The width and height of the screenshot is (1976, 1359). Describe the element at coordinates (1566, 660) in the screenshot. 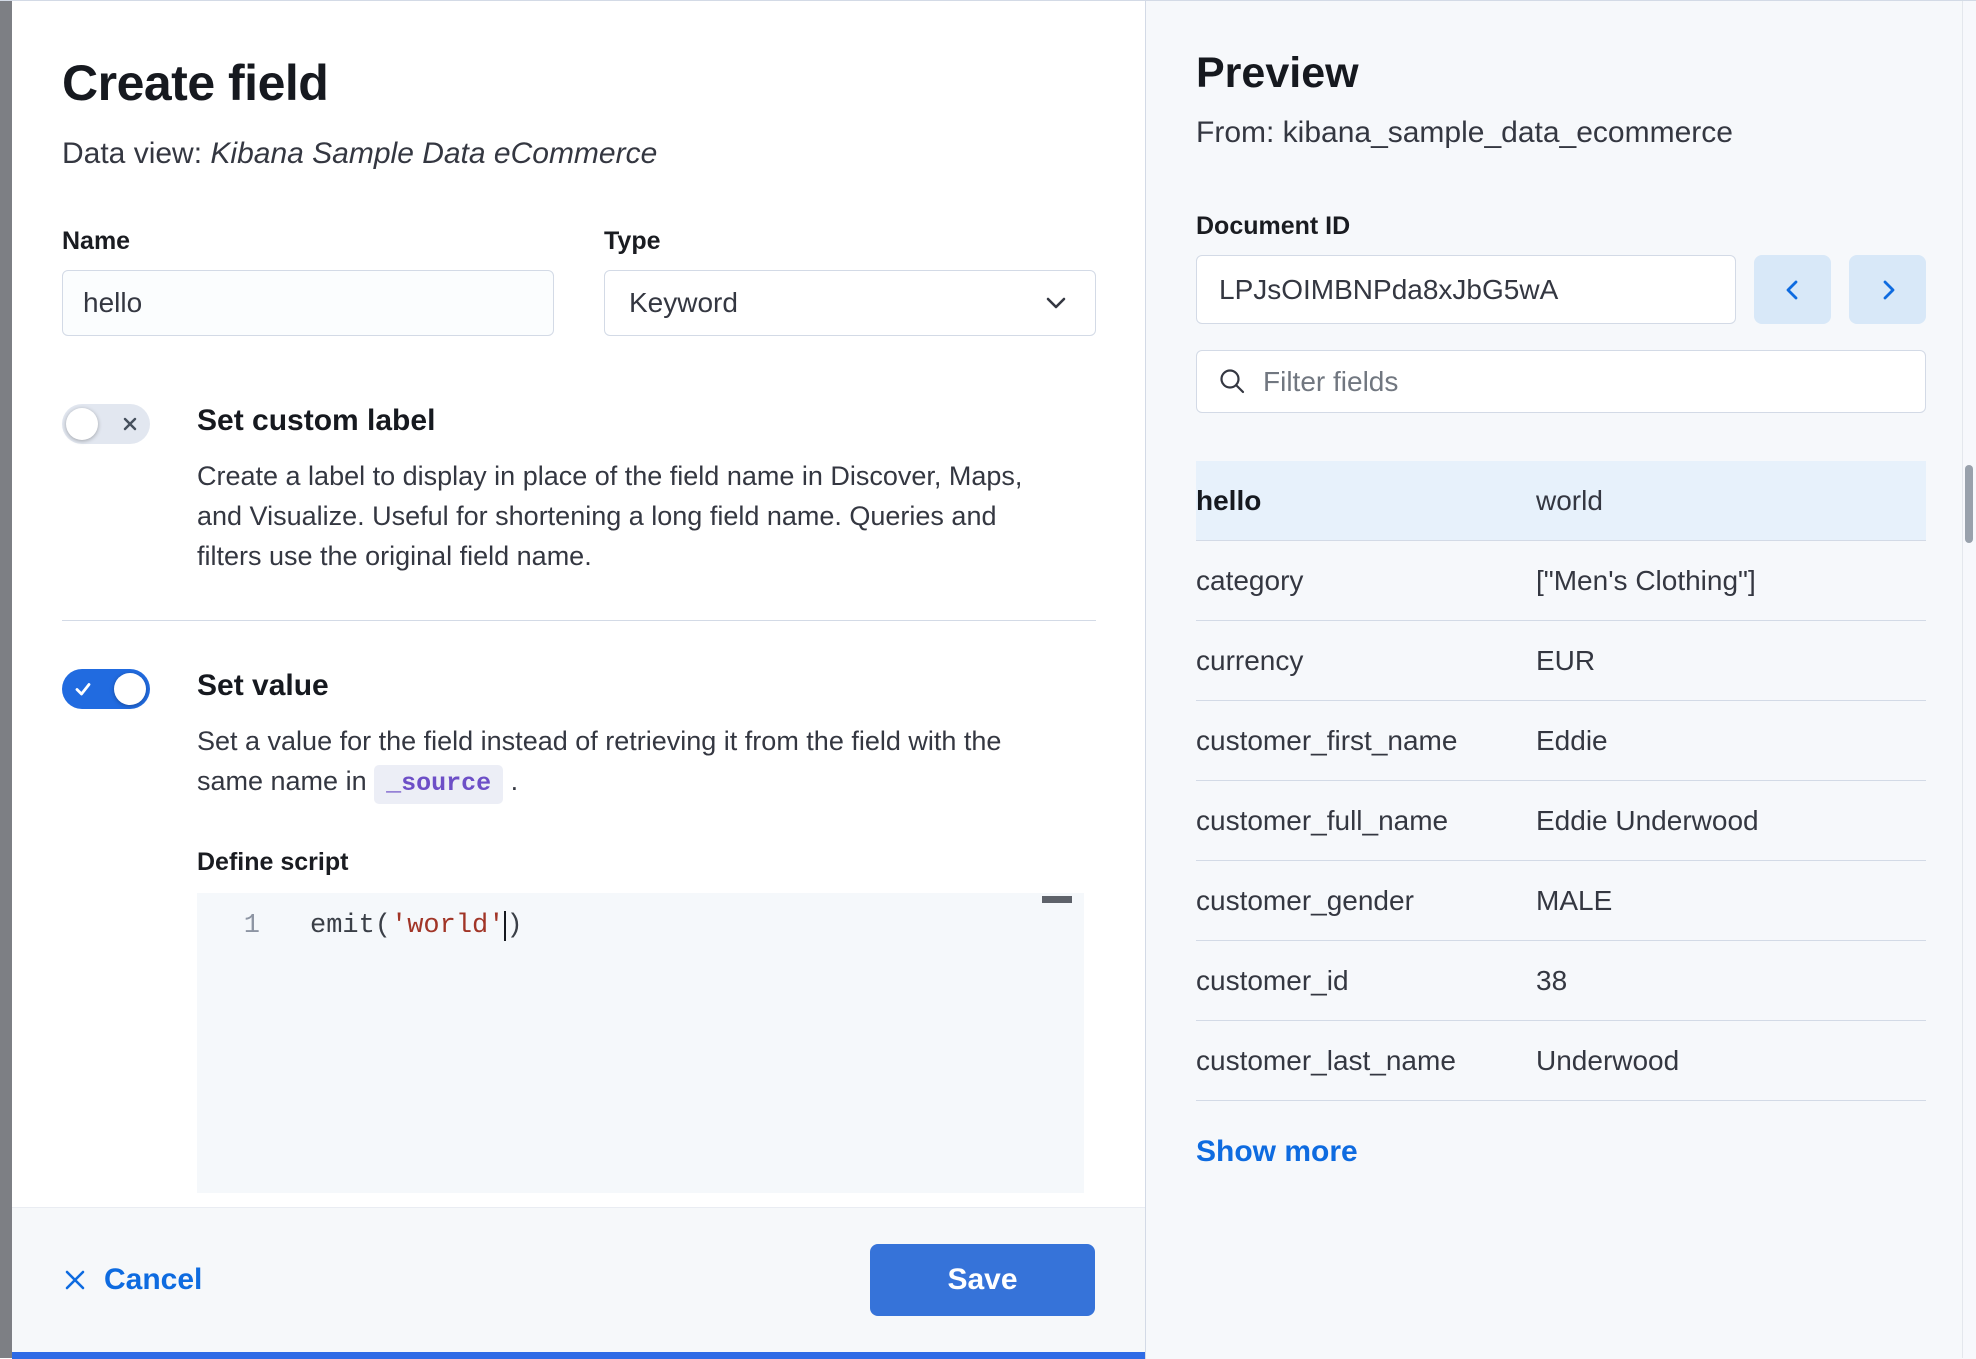

I see `field-value: EUR` at that location.